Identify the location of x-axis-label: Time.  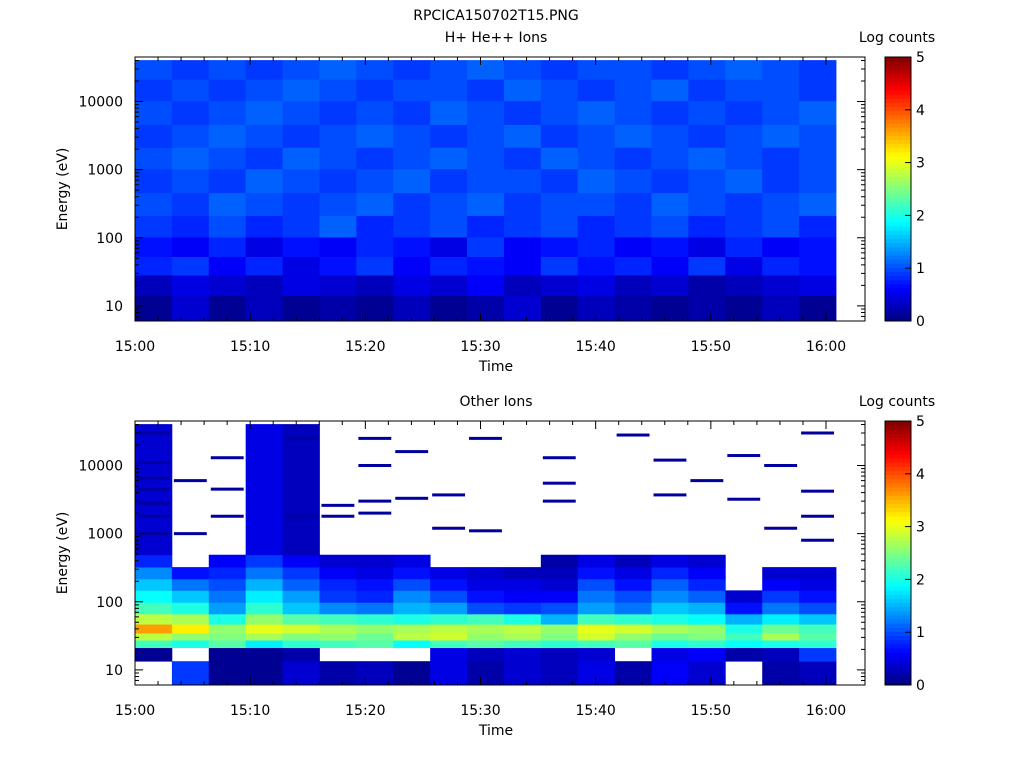
(495, 367).